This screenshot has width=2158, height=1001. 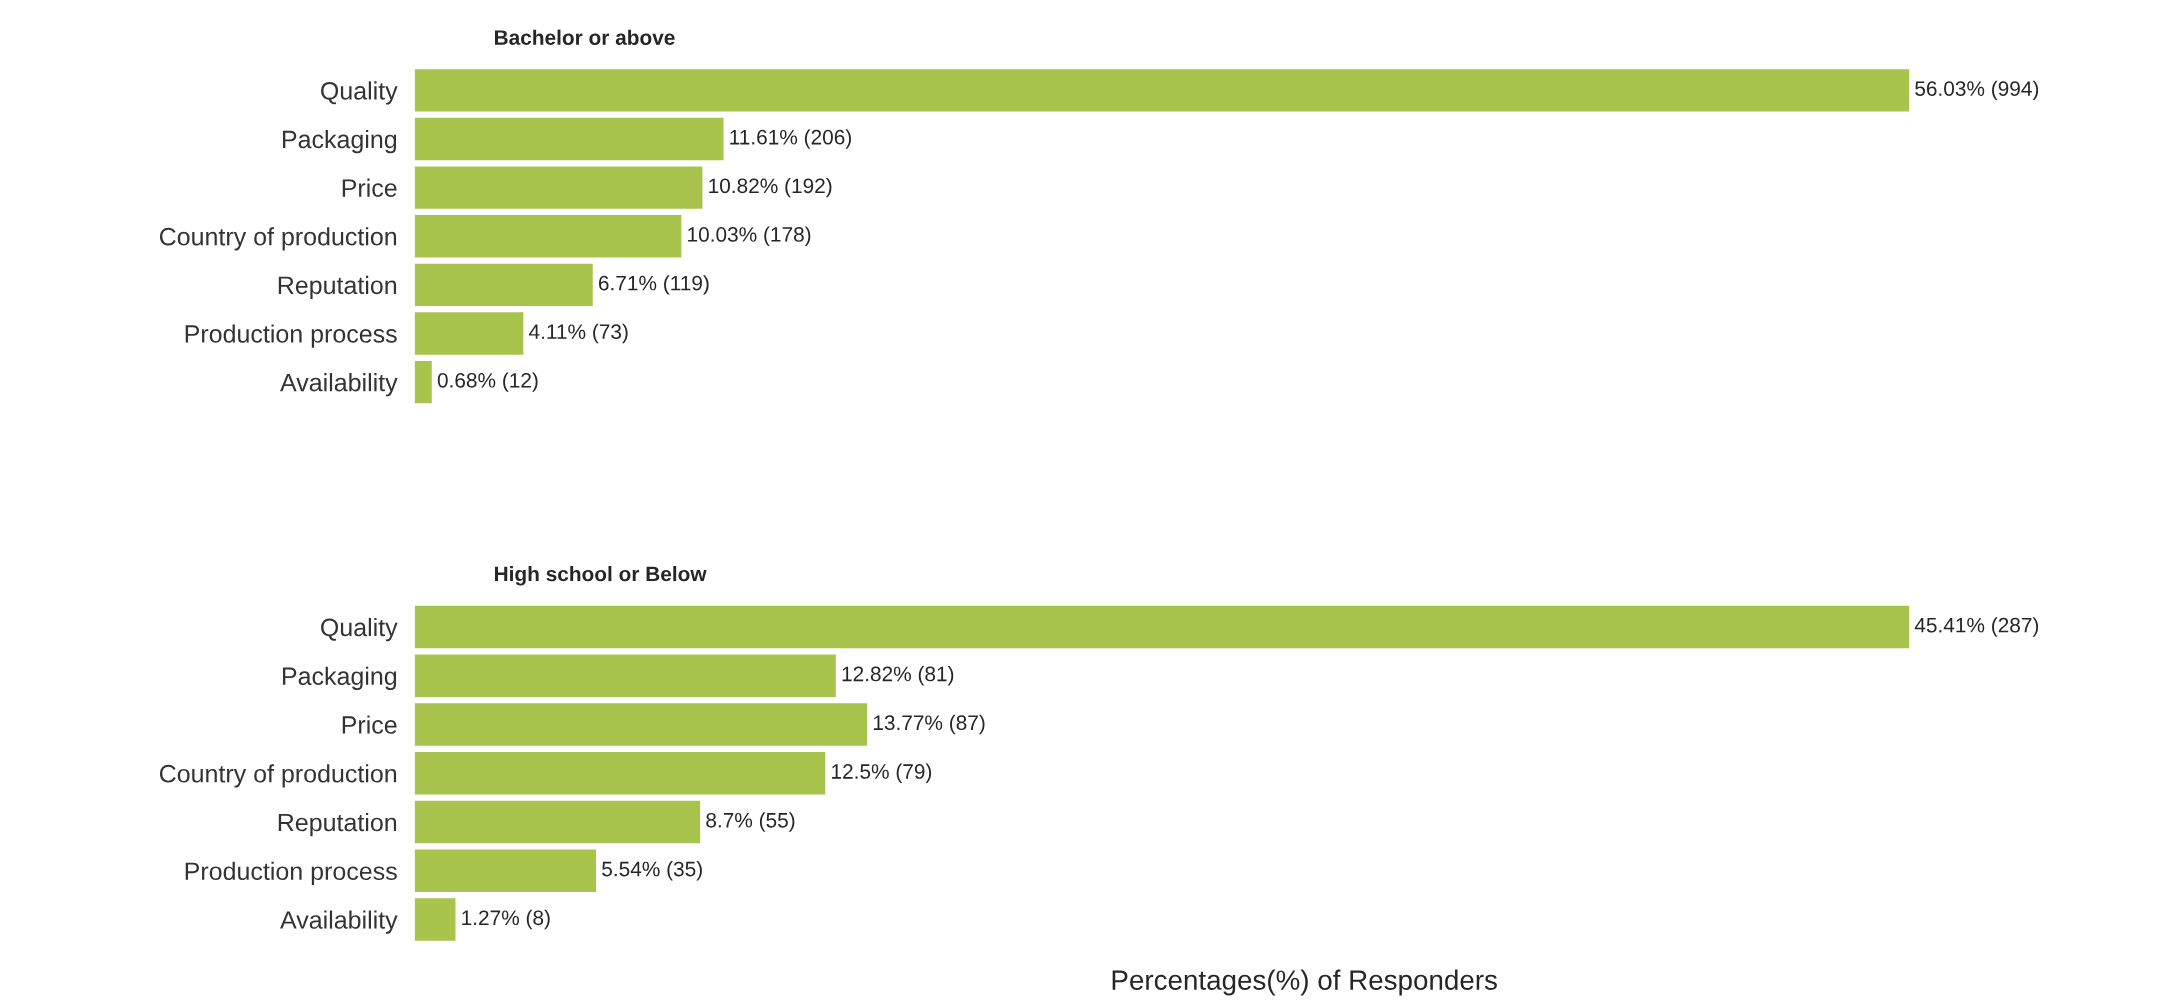 I want to click on data-label: 12.5% (79), so click(x=882, y=773).